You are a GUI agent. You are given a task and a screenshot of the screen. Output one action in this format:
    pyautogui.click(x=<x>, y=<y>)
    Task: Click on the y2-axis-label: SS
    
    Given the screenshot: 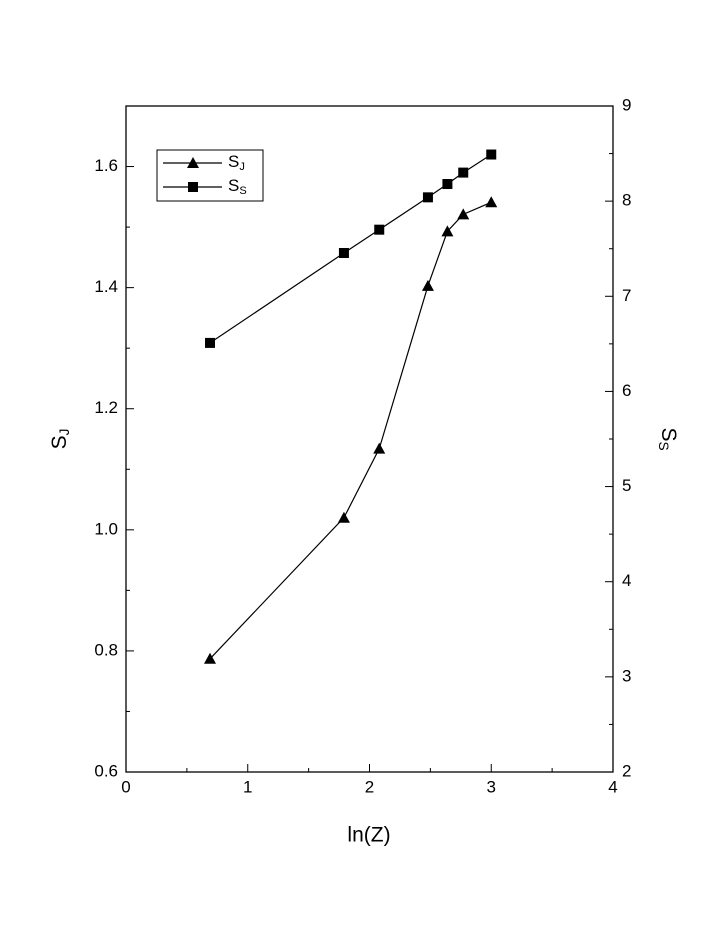 What is the action you would take?
    pyautogui.click(x=669, y=438)
    